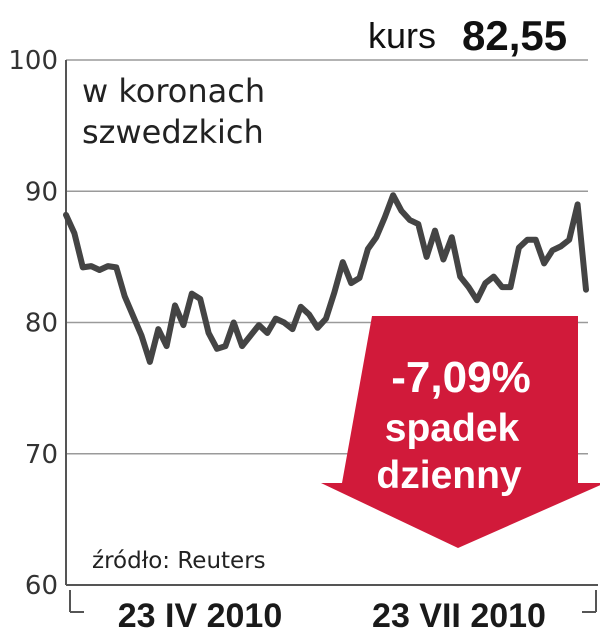 Image resolution: width=600 pixels, height=640 pixels. I want to click on unit-note-line-1: w koronach, so click(173, 91).